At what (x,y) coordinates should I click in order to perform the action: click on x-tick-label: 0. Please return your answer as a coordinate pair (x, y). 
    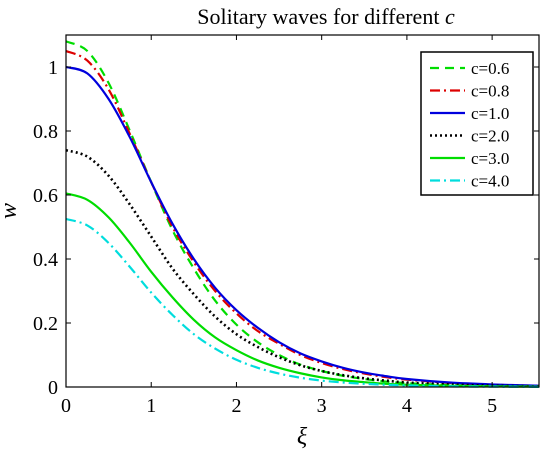
    Looking at the image, I should click on (66, 406).